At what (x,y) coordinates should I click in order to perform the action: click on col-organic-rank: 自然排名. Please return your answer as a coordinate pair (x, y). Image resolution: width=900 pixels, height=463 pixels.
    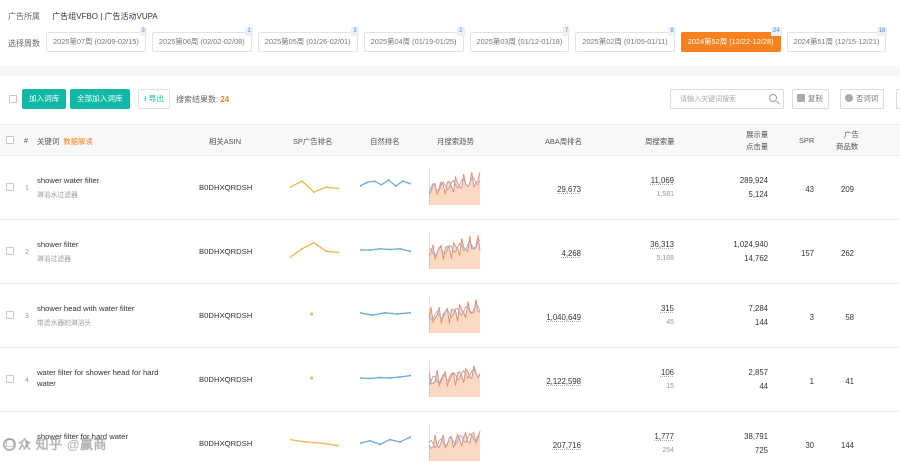
    Looking at the image, I should click on (385, 141).